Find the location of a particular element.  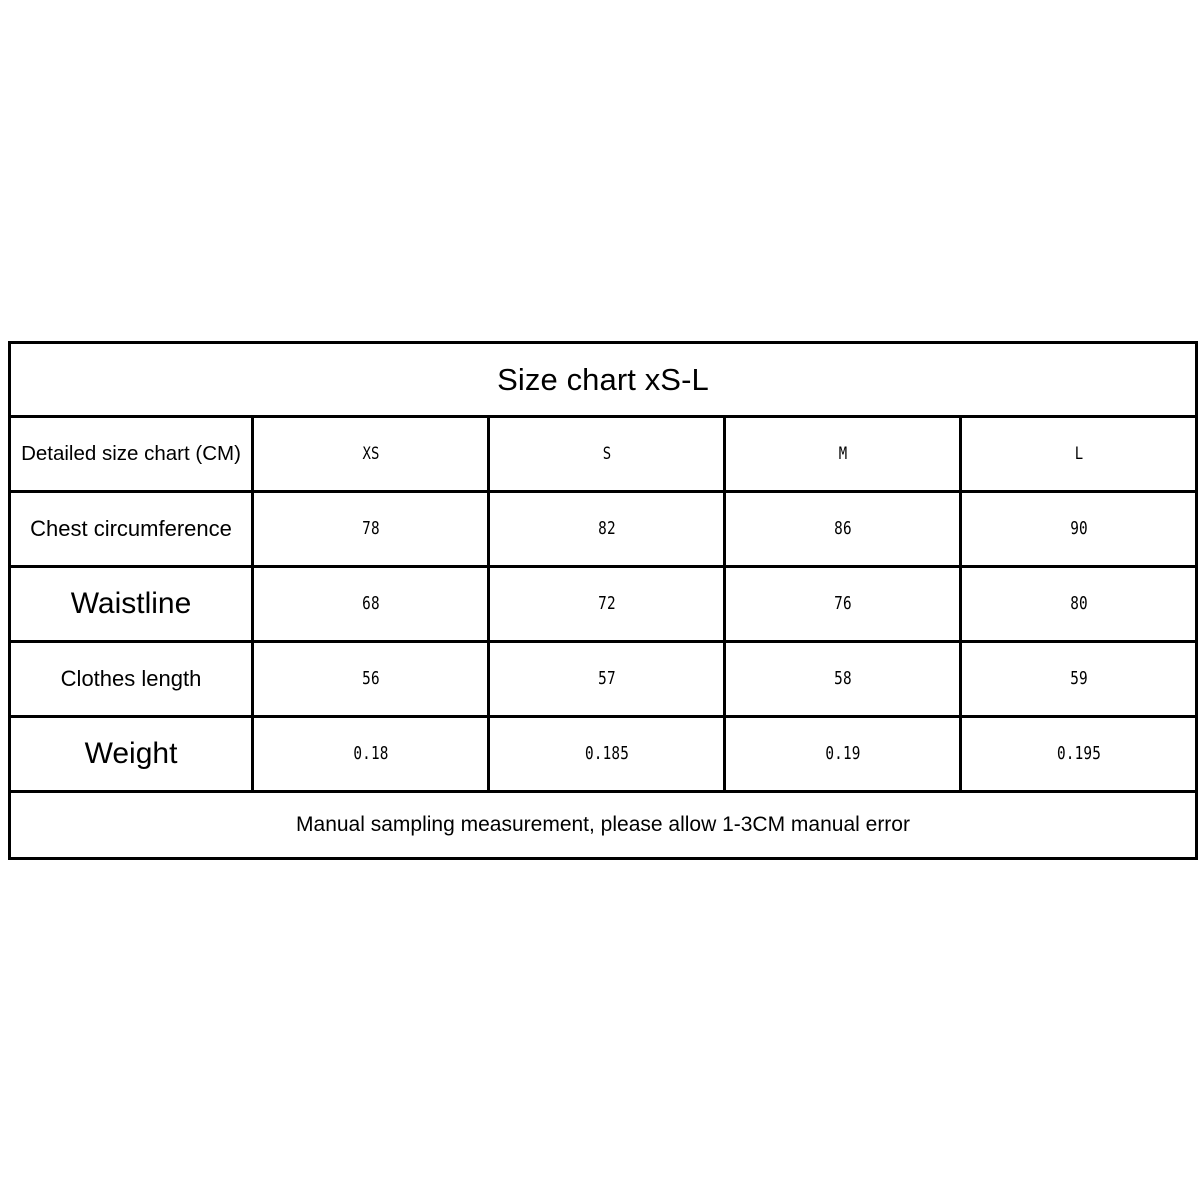

cell-length-xs-text: 56 is located at coordinates (370, 679).